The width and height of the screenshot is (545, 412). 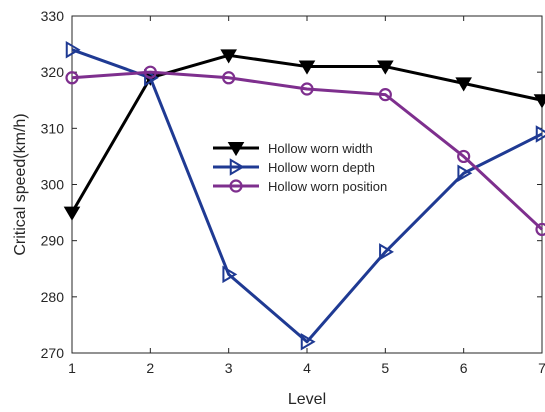 I want to click on x-tick-label: 5, so click(x=385, y=368).